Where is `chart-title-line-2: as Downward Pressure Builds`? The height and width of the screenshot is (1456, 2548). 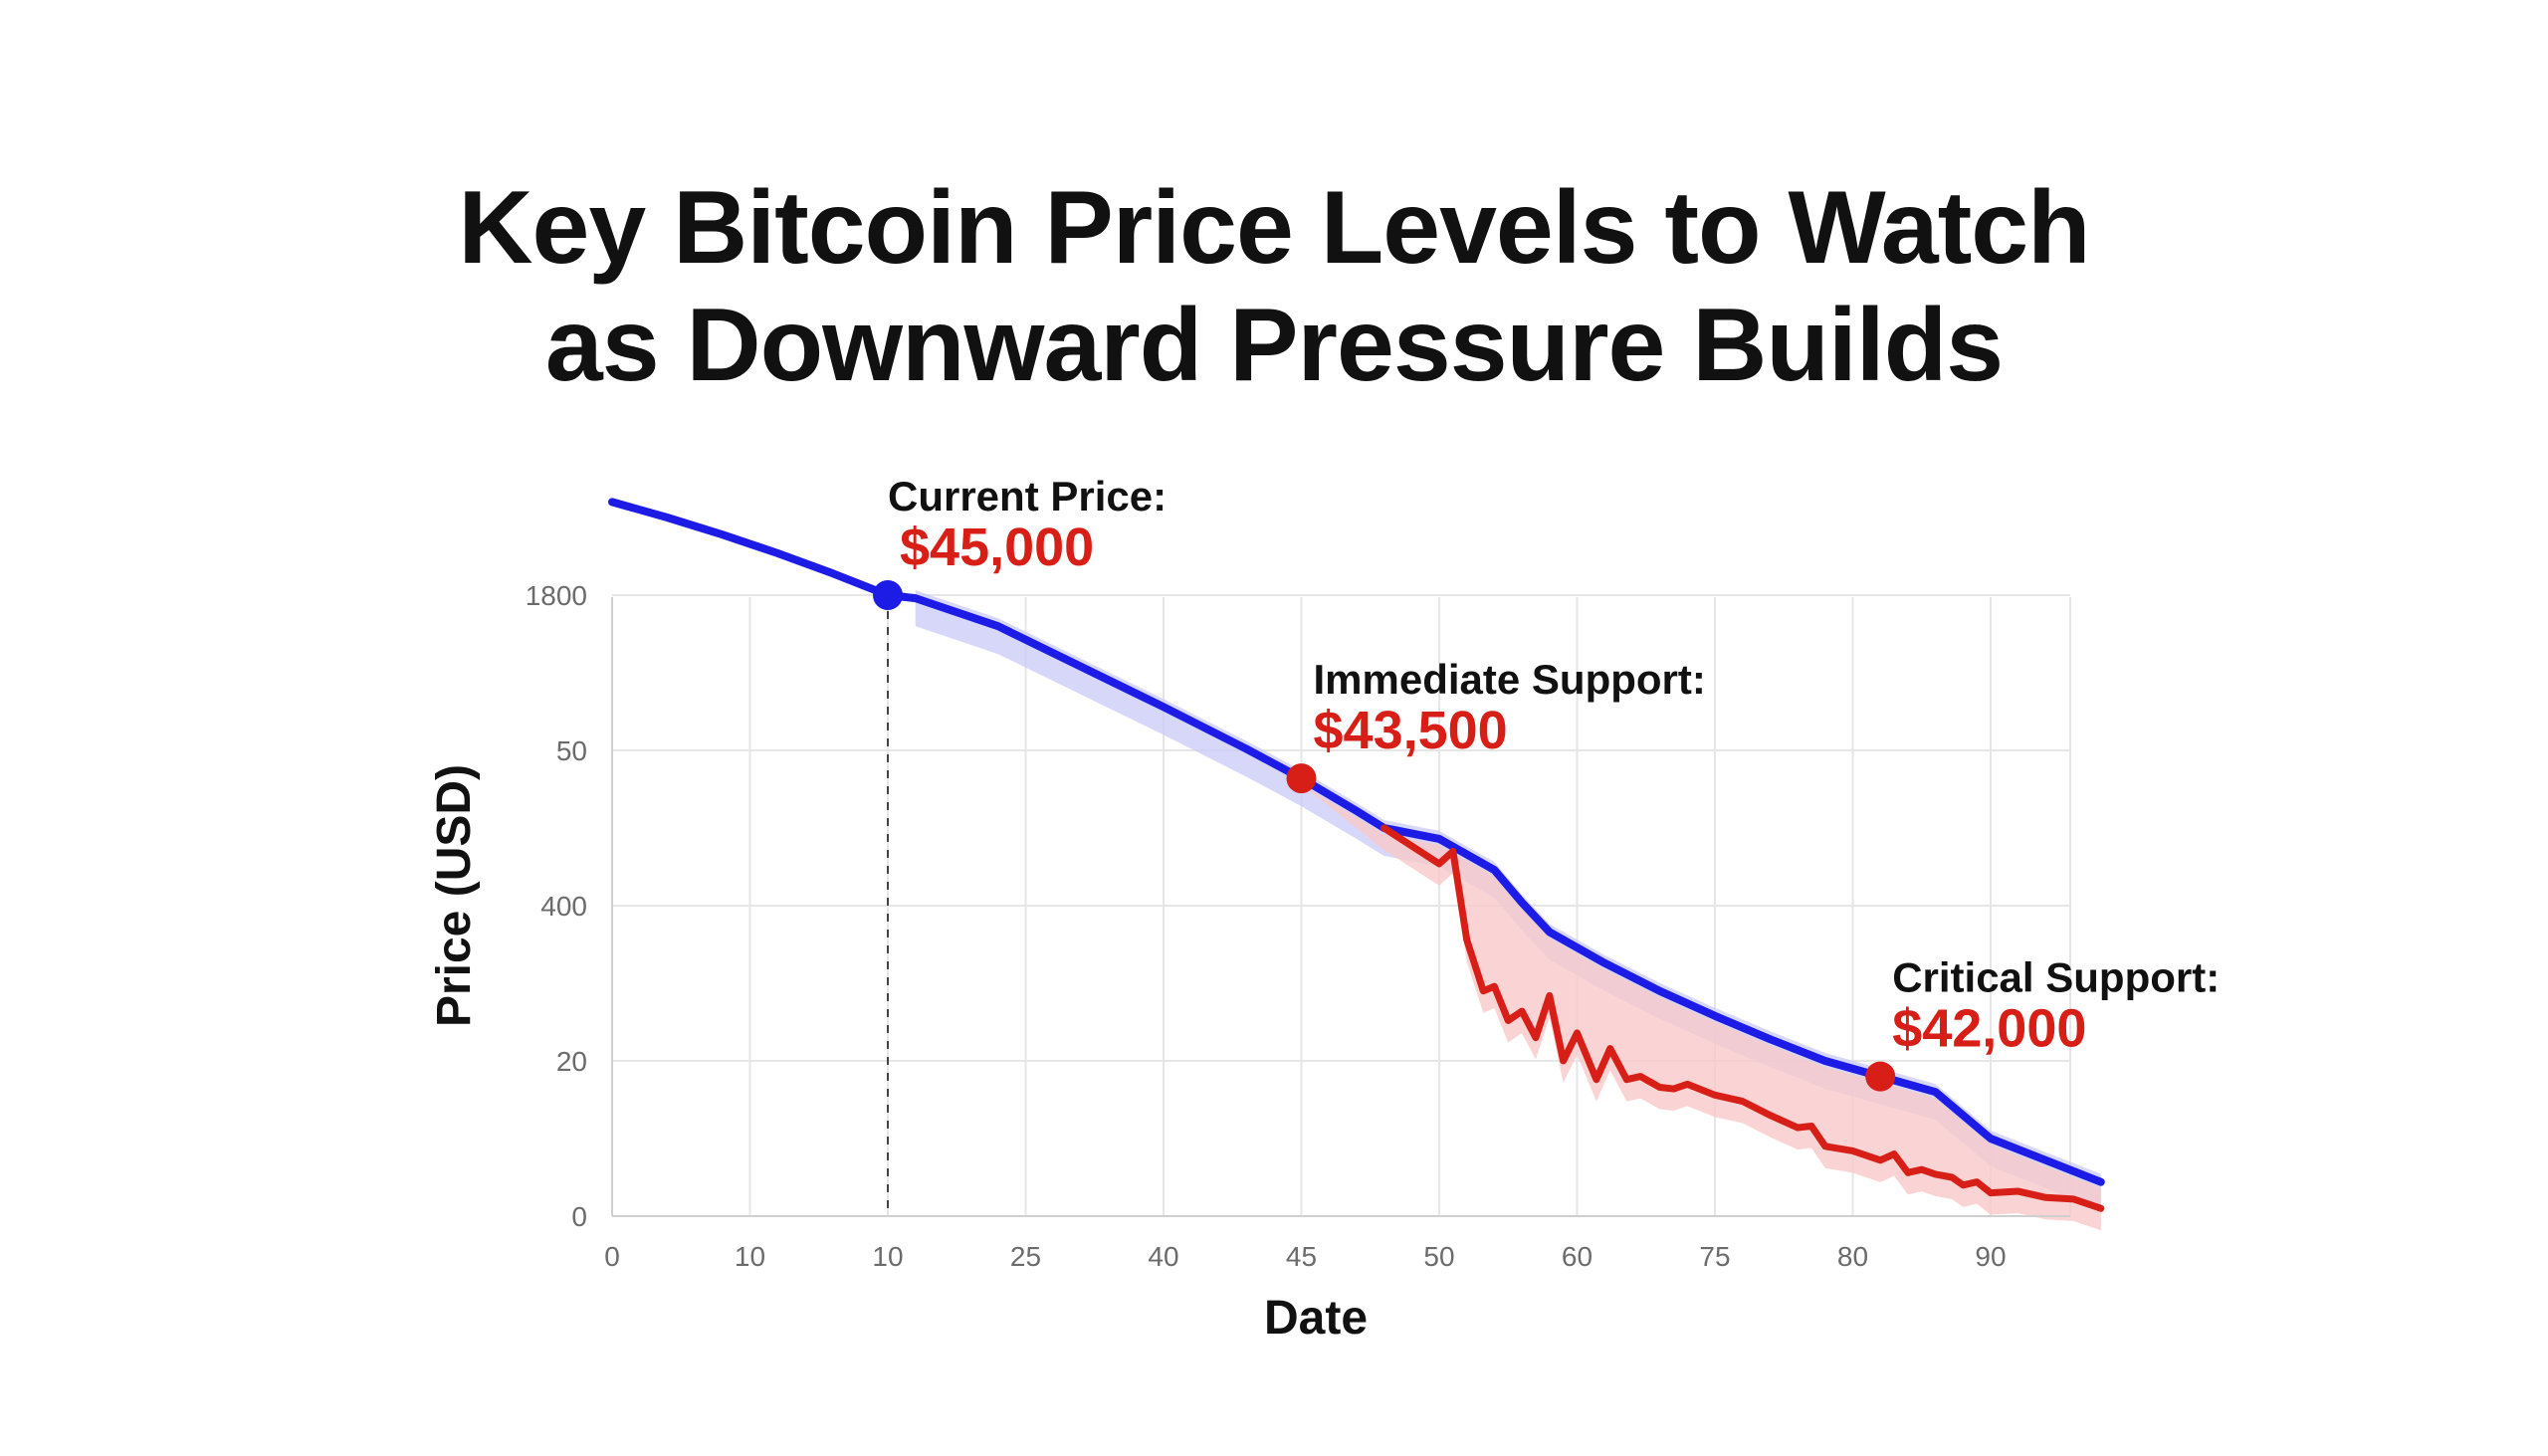 chart-title-line-2: as Downward Pressure Builds is located at coordinates (1274, 345).